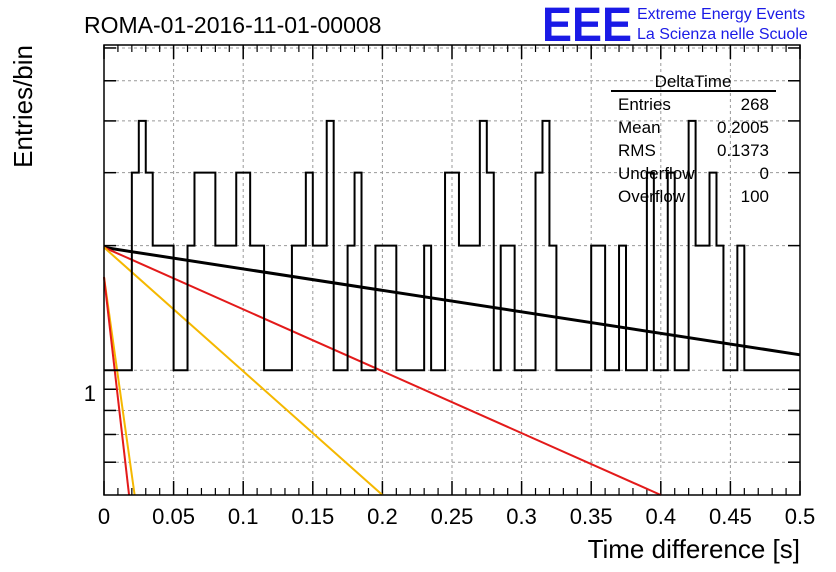  What do you see at coordinates (755, 104) in the screenshot?
I see `stats-value: 268` at bounding box center [755, 104].